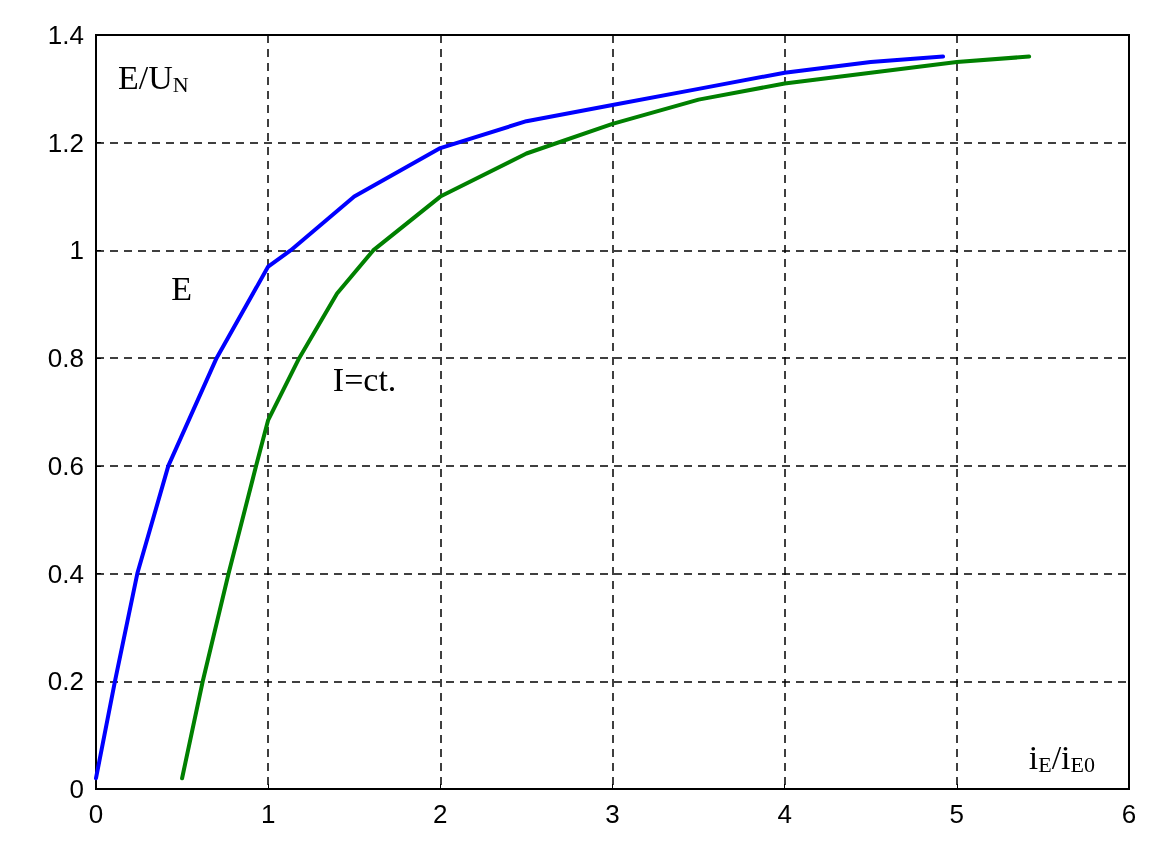 Image resolution: width=1153 pixels, height=842 pixels. What do you see at coordinates (76, 250) in the screenshot?
I see `y-tick-label: 1` at bounding box center [76, 250].